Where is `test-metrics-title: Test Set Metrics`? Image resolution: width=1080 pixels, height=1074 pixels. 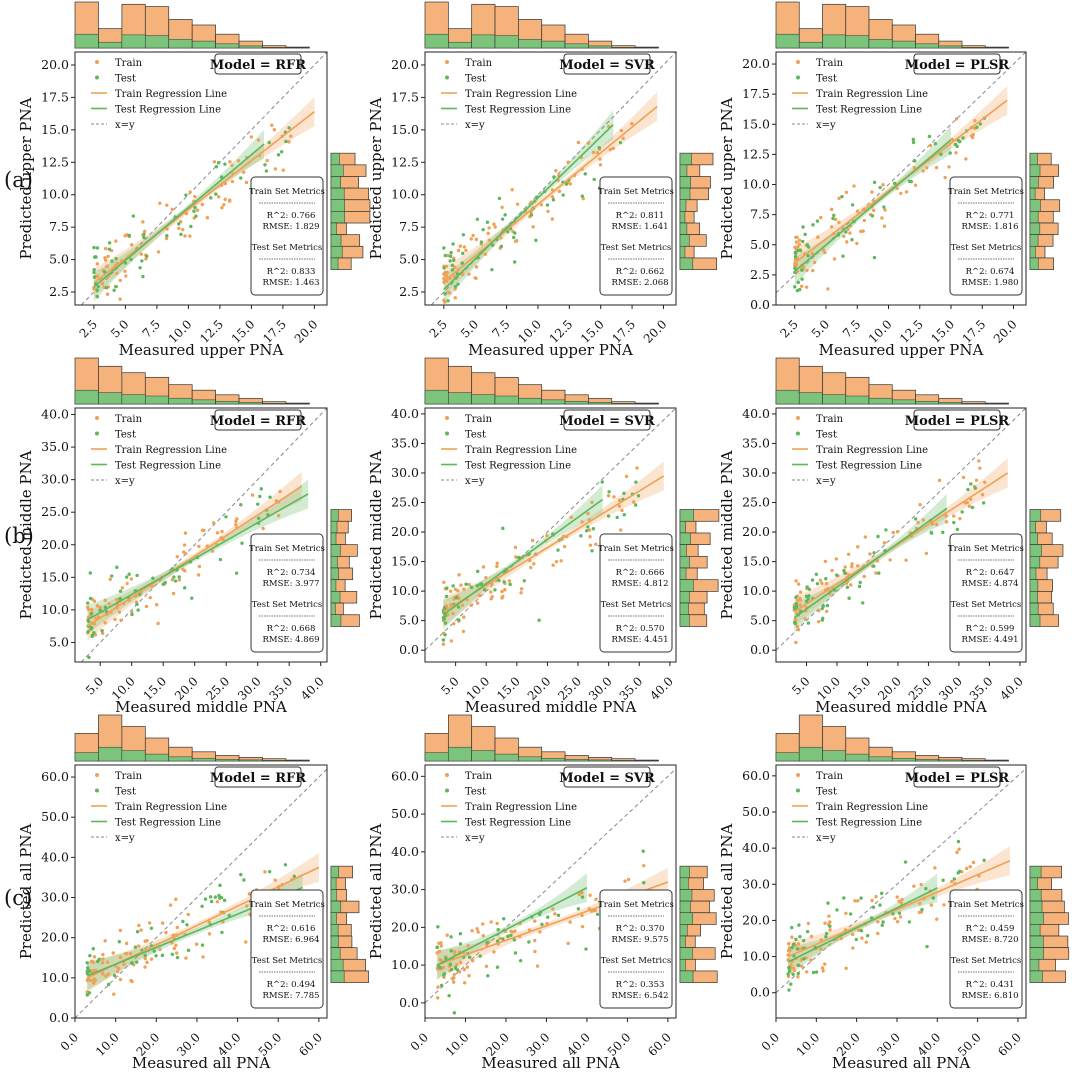 test-metrics-title: Test Set Metrics is located at coordinates (986, 248).